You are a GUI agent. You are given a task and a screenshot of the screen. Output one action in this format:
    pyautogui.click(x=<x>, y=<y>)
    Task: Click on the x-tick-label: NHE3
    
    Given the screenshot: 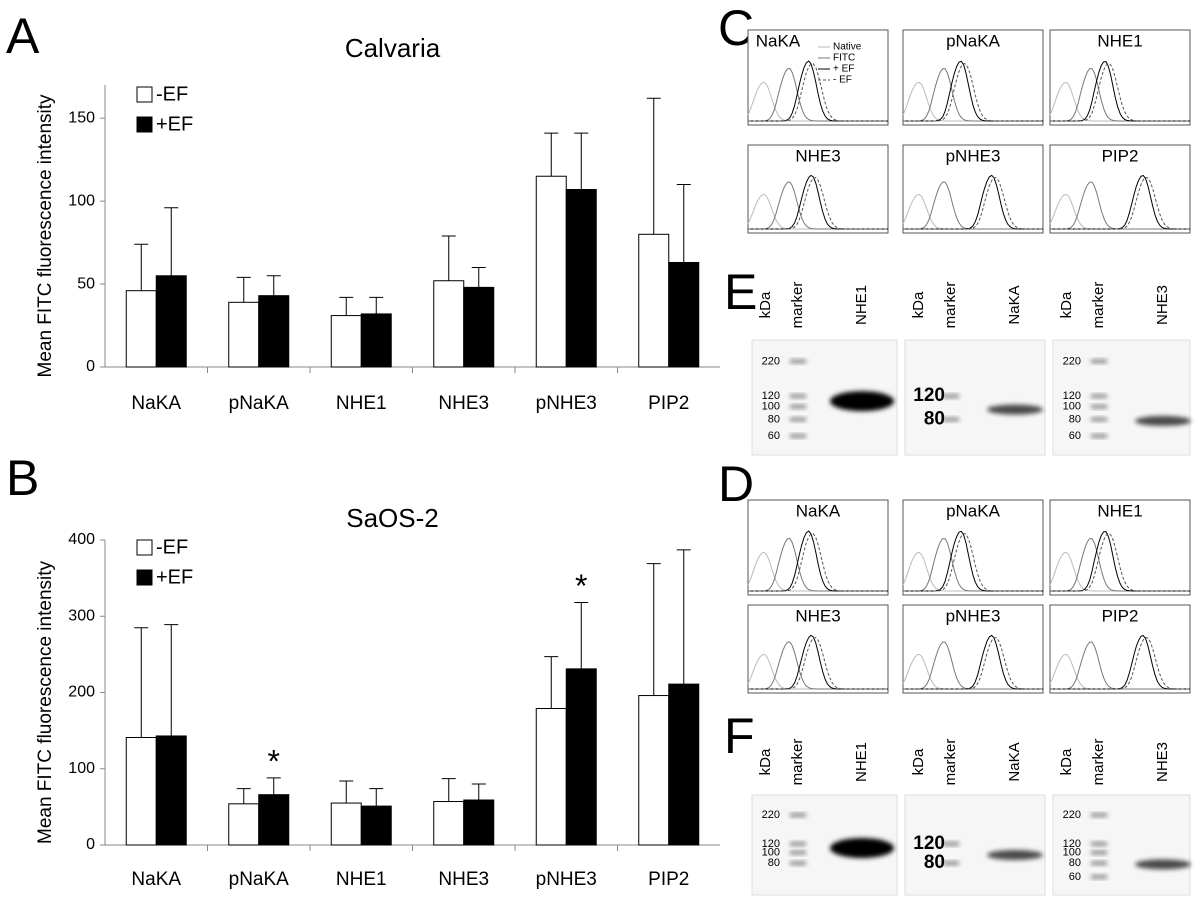 What is the action you would take?
    pyautogui.click(x=463, y=403)
    